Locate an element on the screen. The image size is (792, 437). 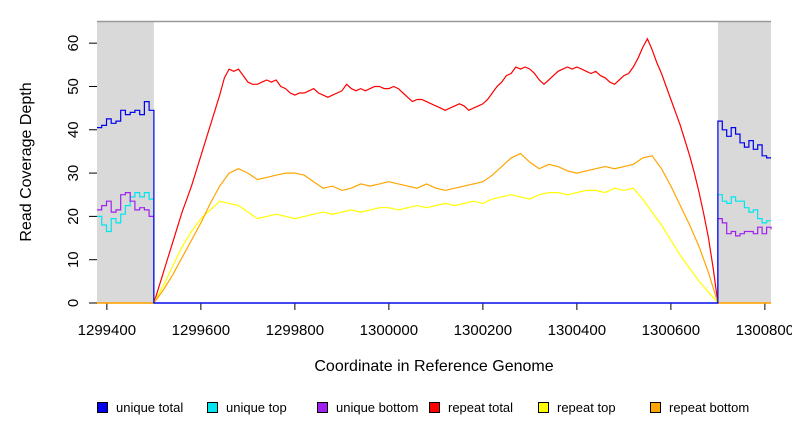
x-tick-label: 1300000 is located at coordinates (389, 330).